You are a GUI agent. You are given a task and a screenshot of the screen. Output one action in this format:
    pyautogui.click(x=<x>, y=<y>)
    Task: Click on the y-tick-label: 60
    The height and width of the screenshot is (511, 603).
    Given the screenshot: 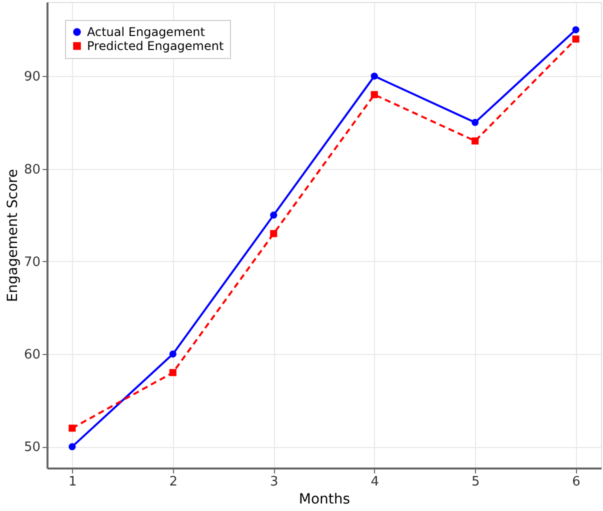 What is the action you would take?
    pyautogui.click(x=32, y=355)
    